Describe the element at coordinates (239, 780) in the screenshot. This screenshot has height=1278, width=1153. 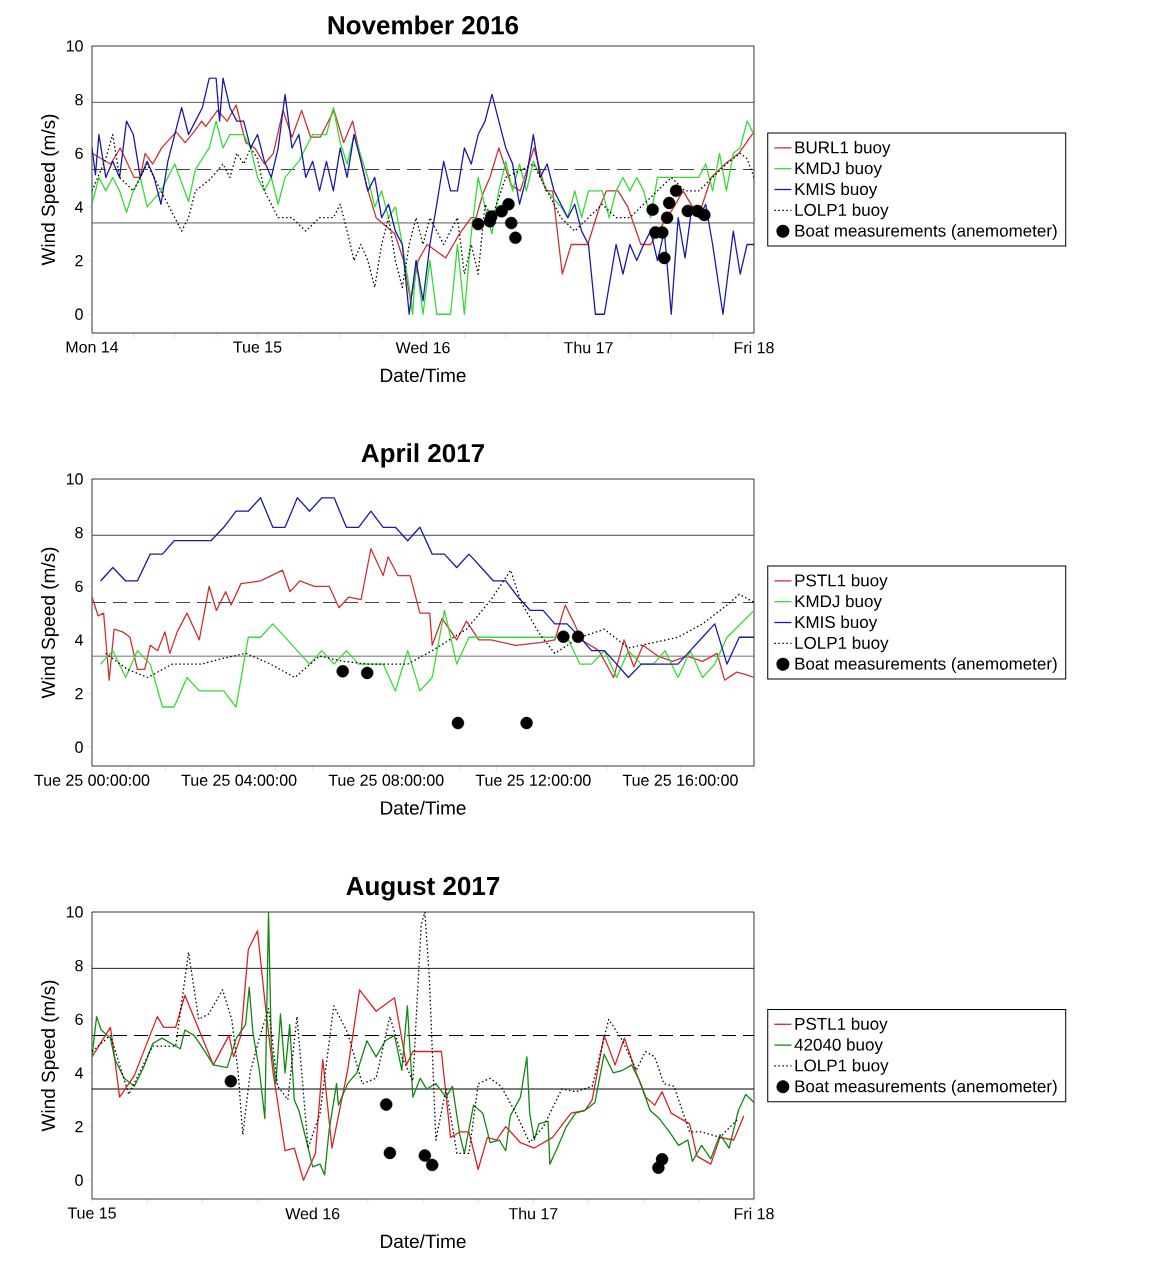
I see `x-tick-label: Tue 25 04:00:00` at that location.